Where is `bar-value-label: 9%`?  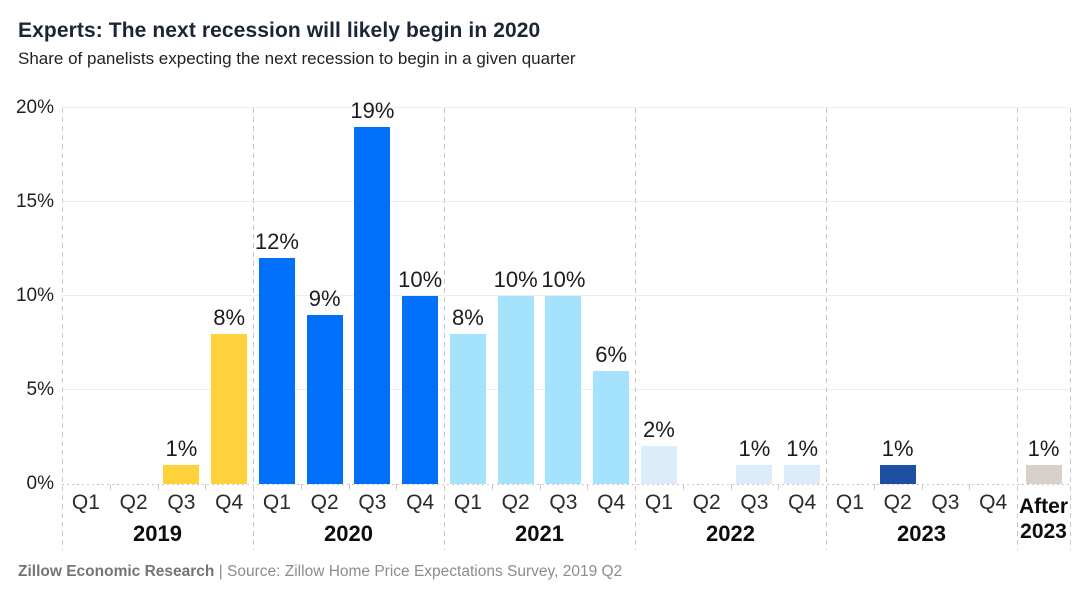 bar-value-label: 9% is located at coordinates (324, 298).